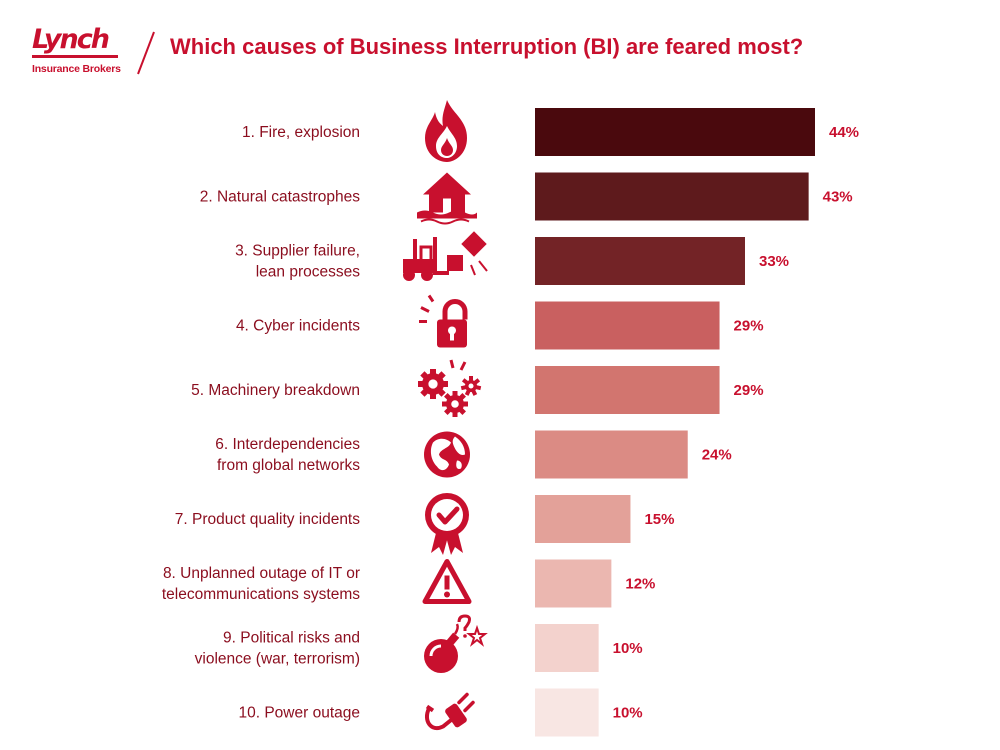 The height and width of the screenshot is (750, 1000). What do you see at coordinates (261, 573) in the screenshot?
I see `category-label-8-line-1: 8. Unplanned outage of IT or` at bounding box center [261, 573].